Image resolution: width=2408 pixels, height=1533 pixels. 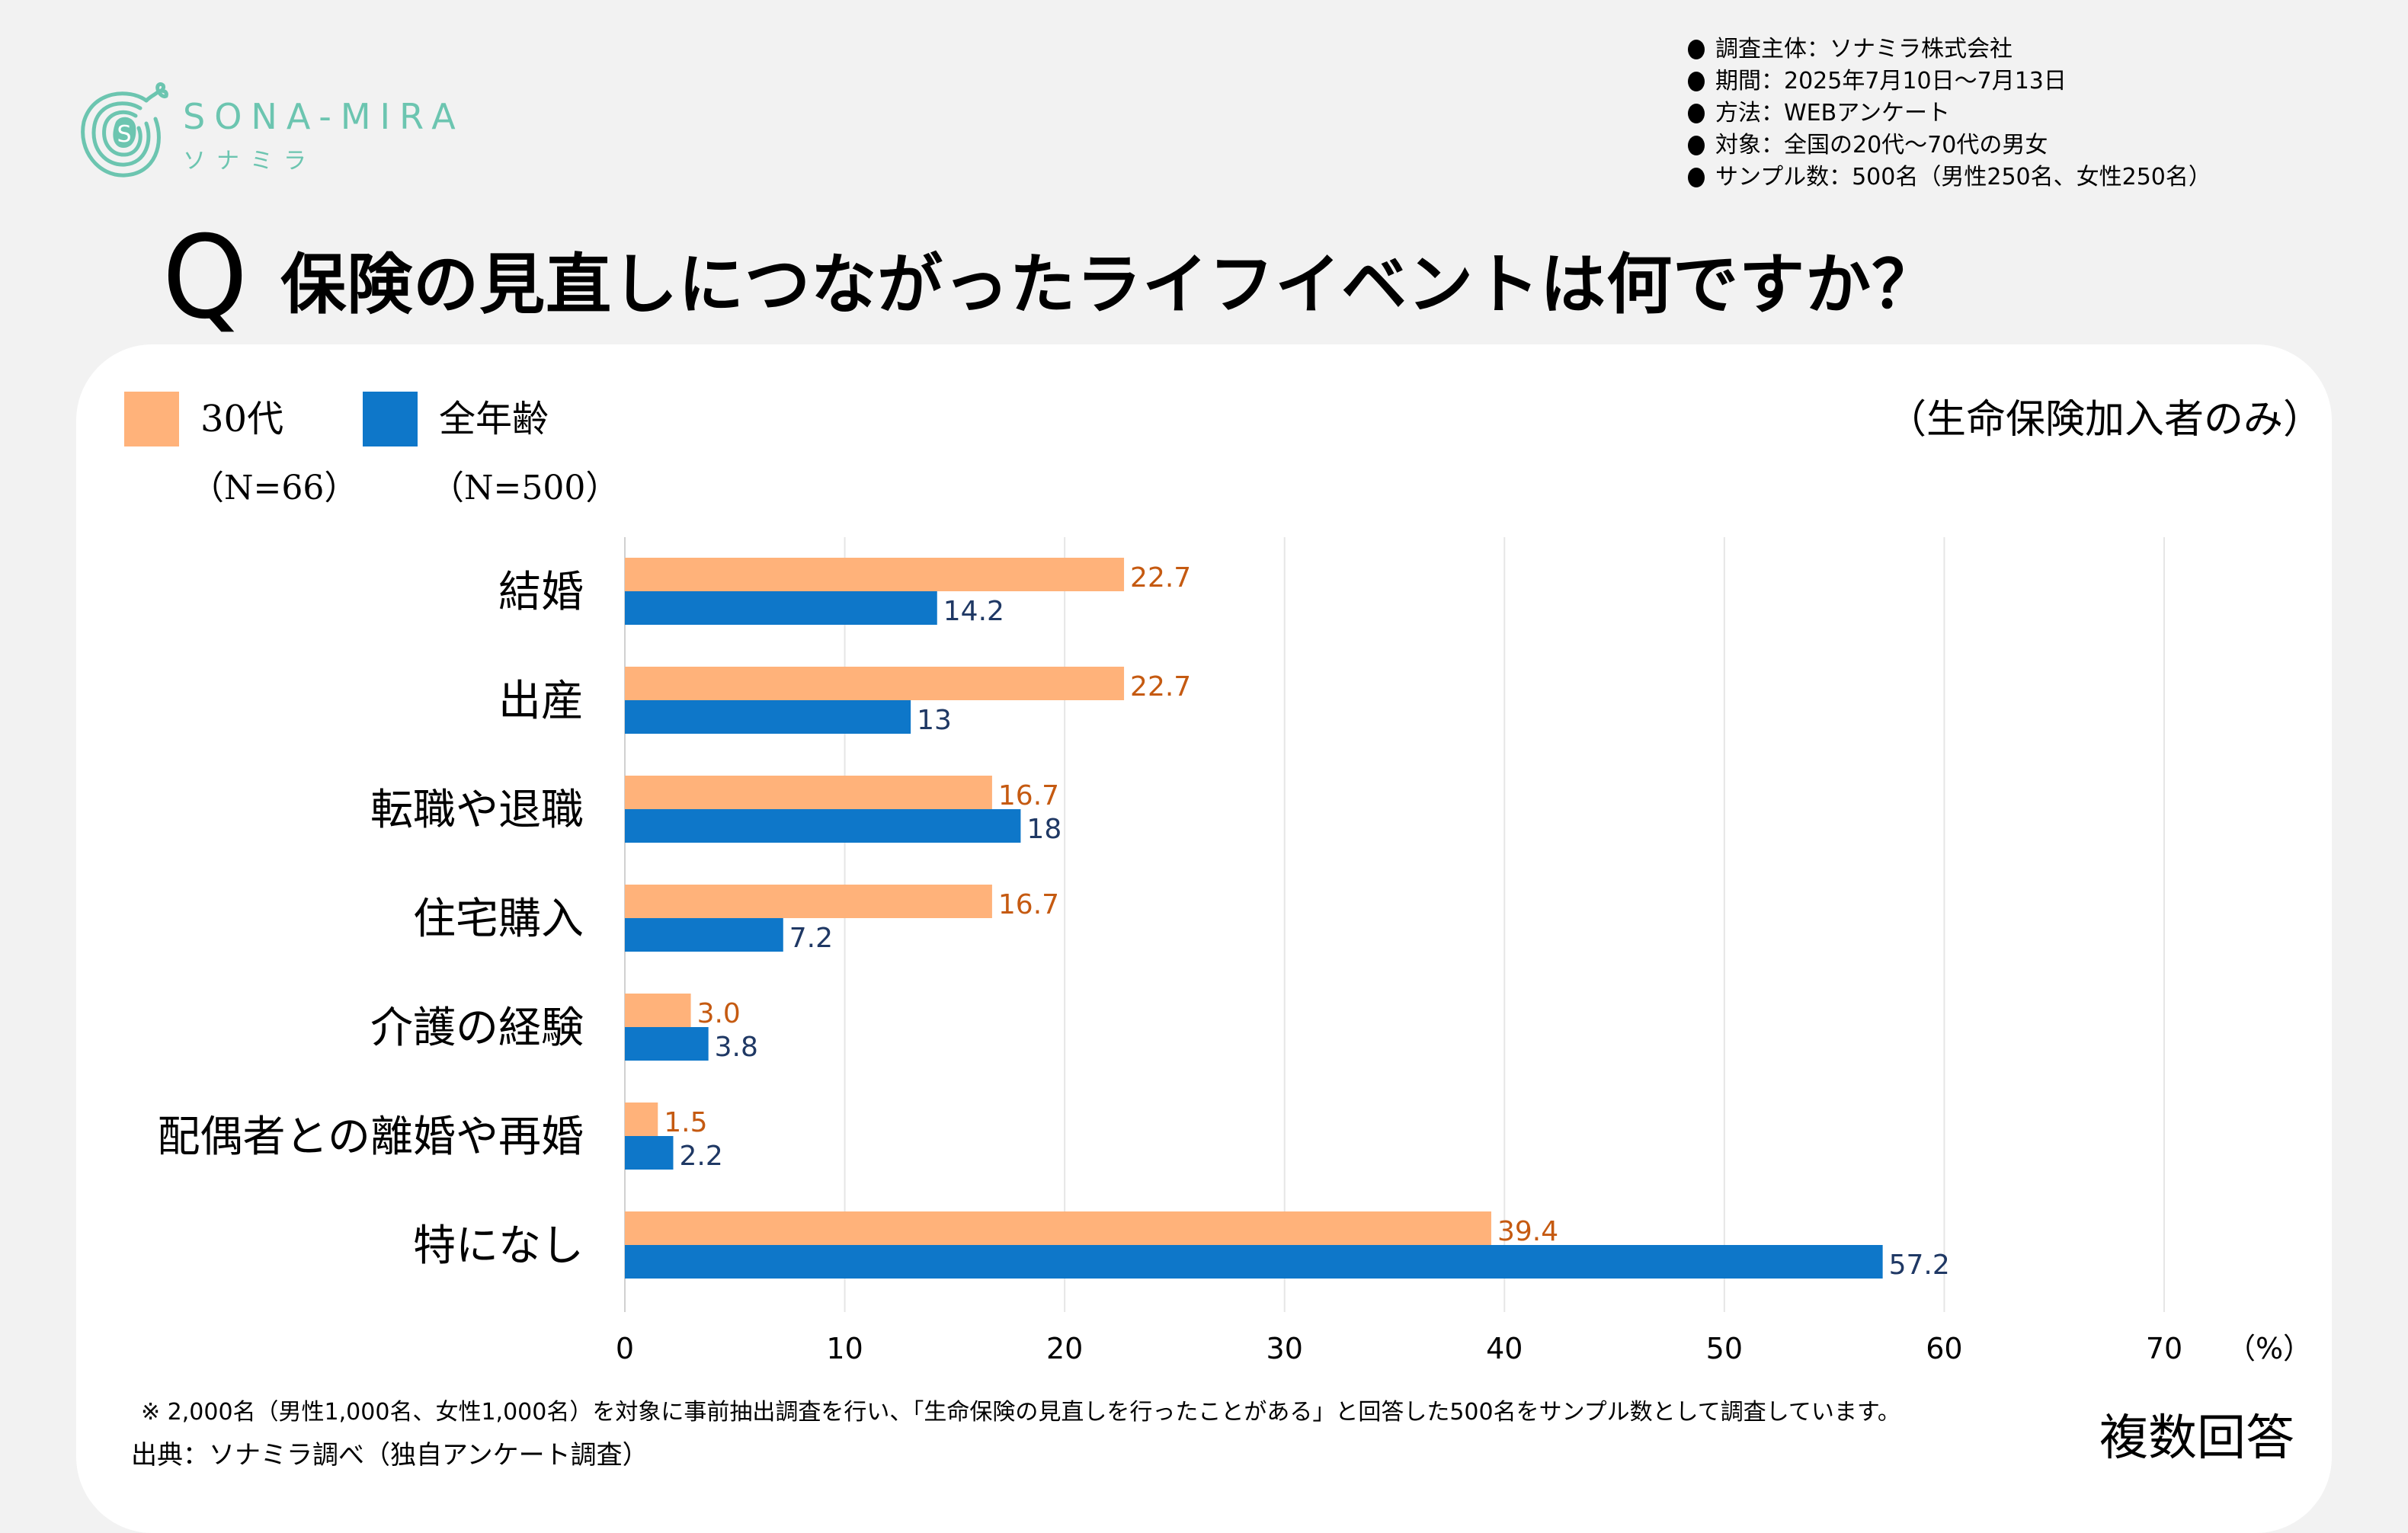 What do you see at coordinates (719, 1013) in the screenshot?
I see `value-label-30s: 3.0` at bounding box center [719, 1013].